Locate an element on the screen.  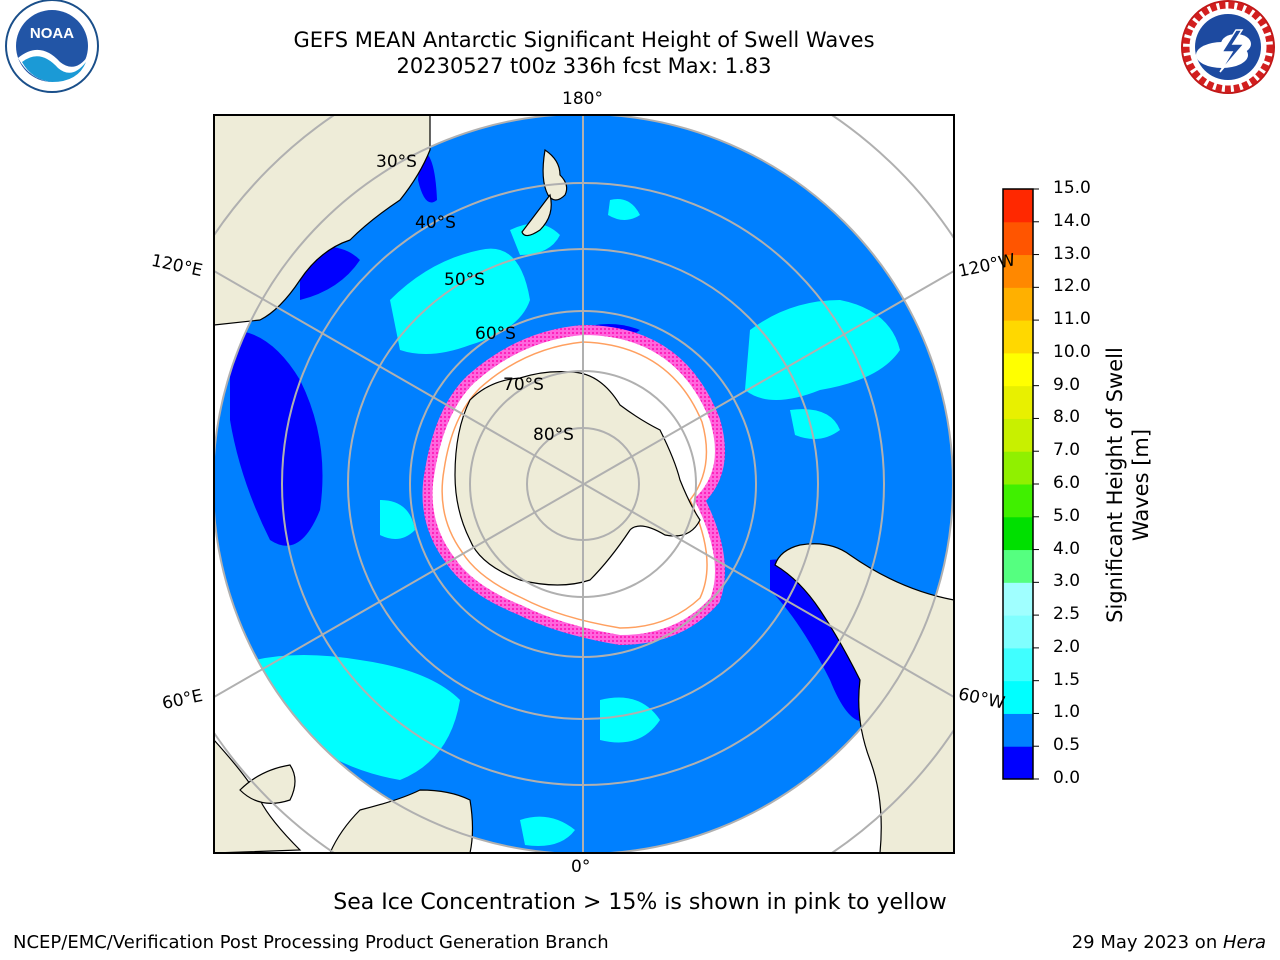
antarctica-land is located at coordinates (577, 478).